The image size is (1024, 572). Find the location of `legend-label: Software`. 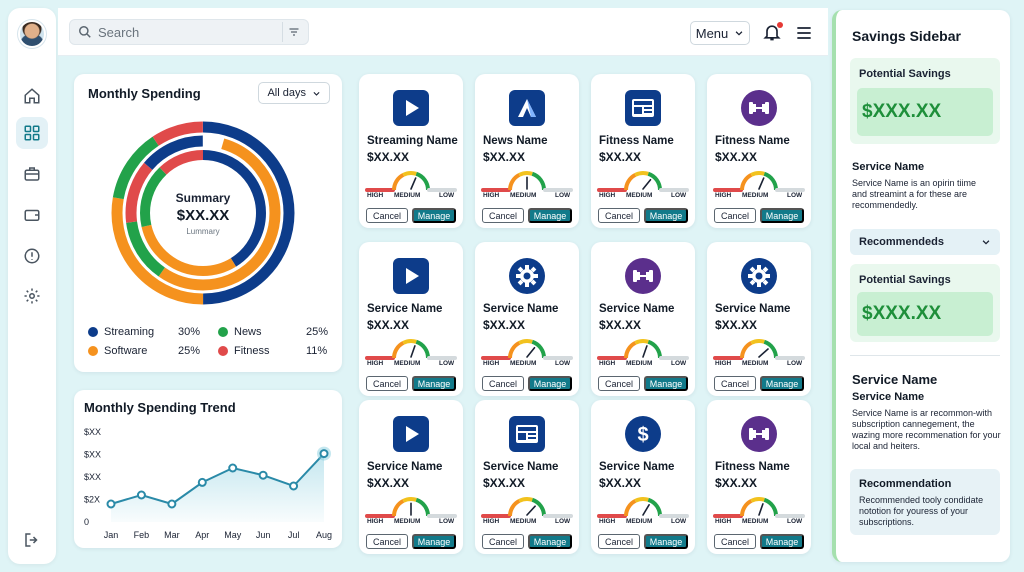

legend-label: Software is located at coordinates (126, 351).